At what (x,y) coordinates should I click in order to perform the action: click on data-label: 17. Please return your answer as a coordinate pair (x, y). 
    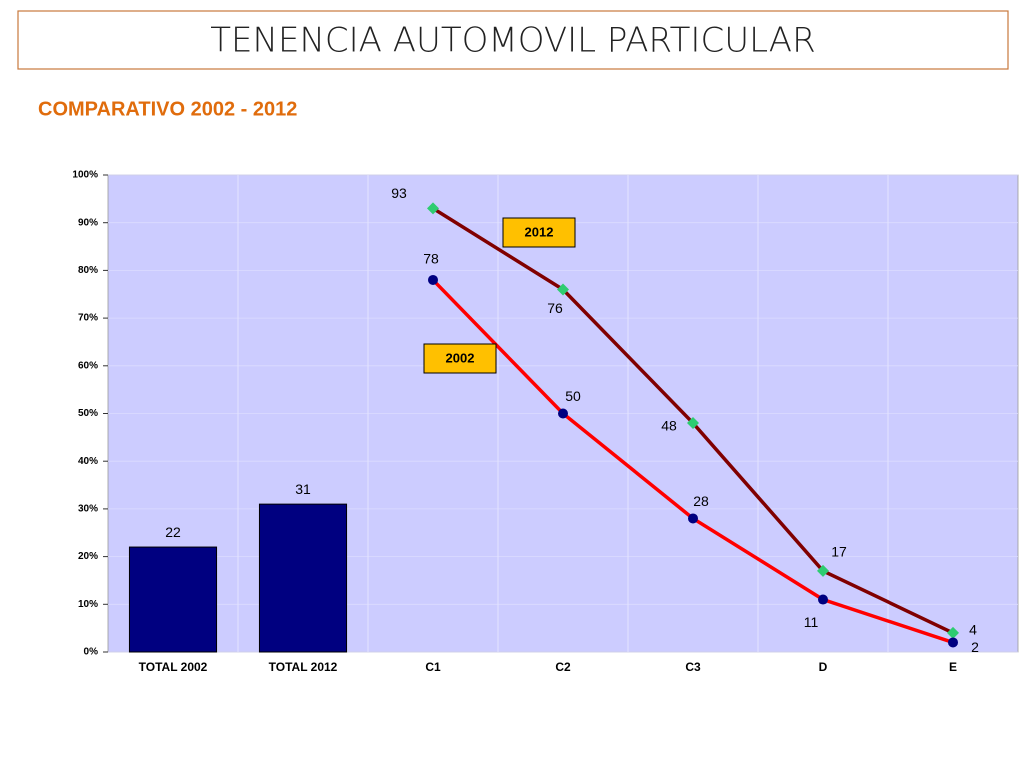
    Looking at the image, I should click on (839, 552).